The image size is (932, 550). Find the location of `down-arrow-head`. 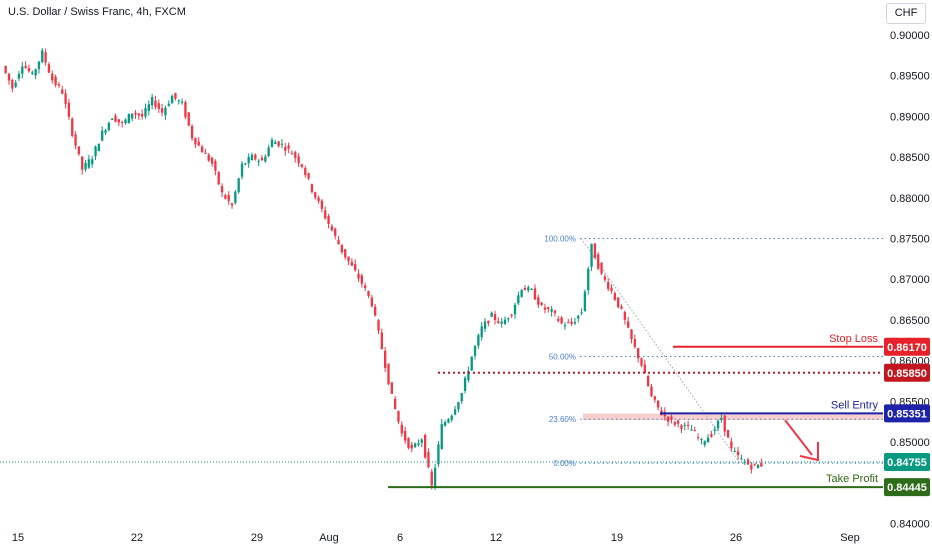

down-arrow-head is located at coordinates (809, 452).